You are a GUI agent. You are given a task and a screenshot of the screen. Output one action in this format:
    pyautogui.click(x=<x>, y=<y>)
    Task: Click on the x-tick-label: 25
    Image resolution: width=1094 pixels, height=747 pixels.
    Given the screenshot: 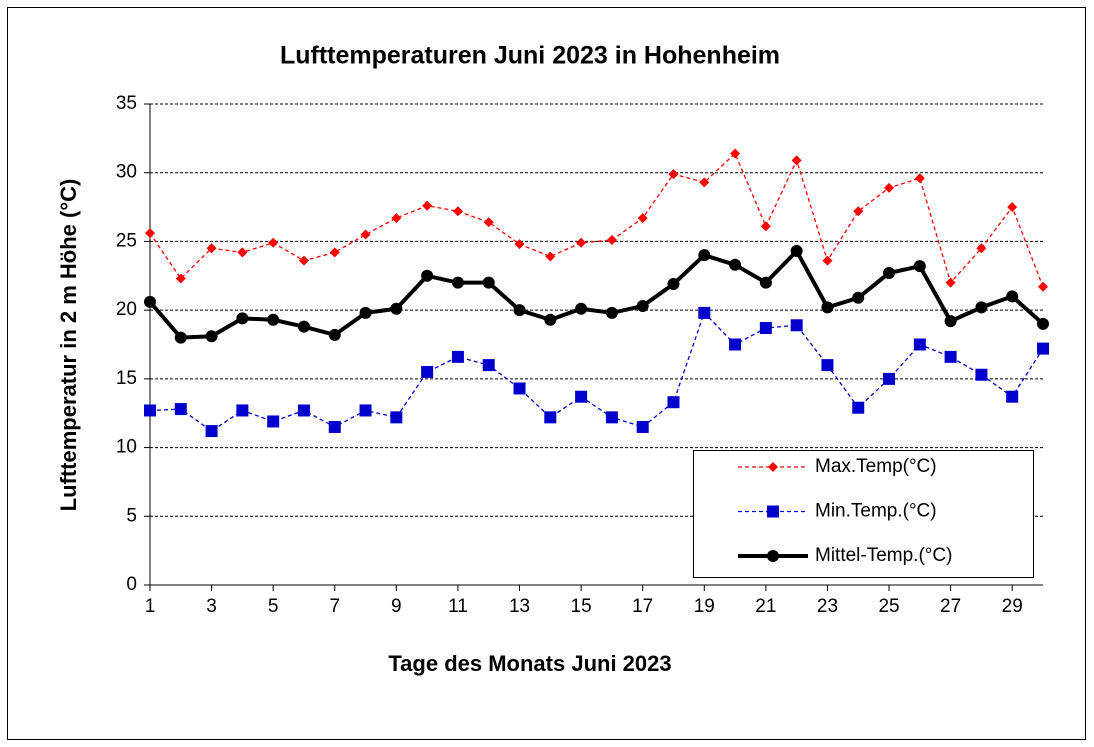 What is the action you would take?
    pyautogui.click(x=888, y=606)
    